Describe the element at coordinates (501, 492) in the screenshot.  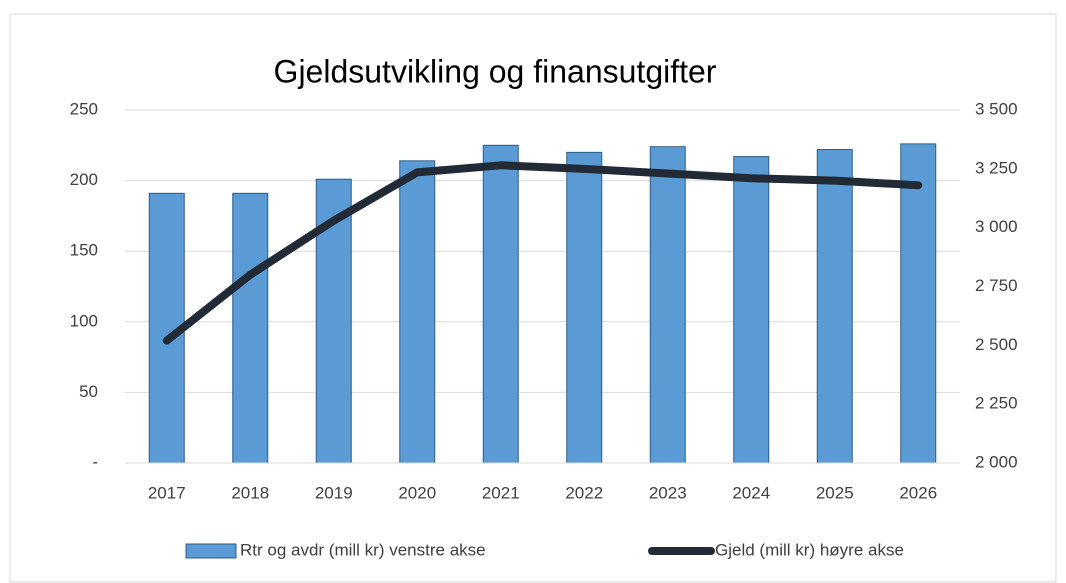
I see `x-tick-label: 2021` at that location.